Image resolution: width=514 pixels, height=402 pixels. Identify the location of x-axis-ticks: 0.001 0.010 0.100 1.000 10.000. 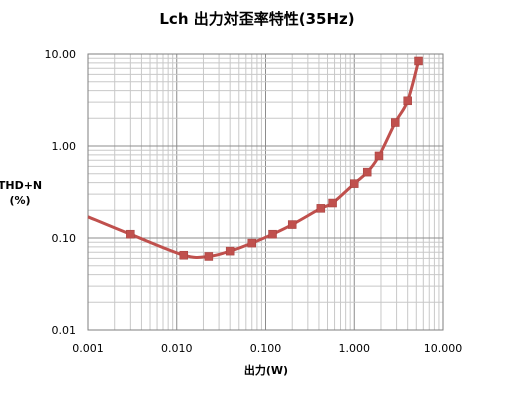
(267, 348).